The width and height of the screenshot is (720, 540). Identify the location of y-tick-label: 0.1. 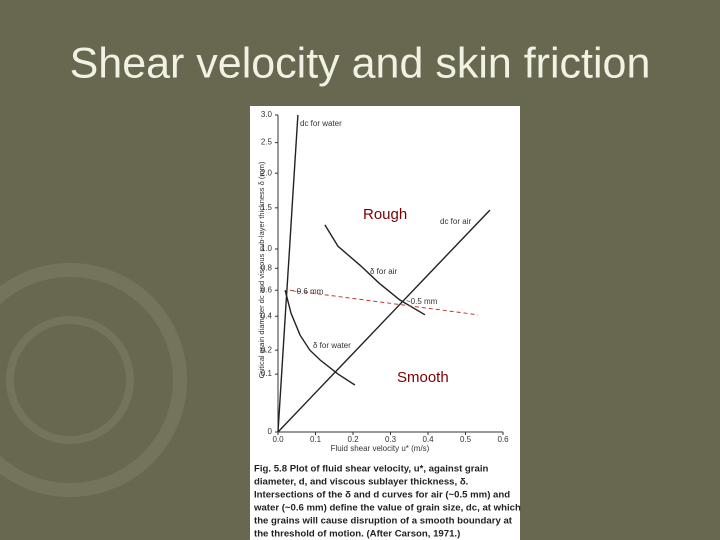
(267, 373).